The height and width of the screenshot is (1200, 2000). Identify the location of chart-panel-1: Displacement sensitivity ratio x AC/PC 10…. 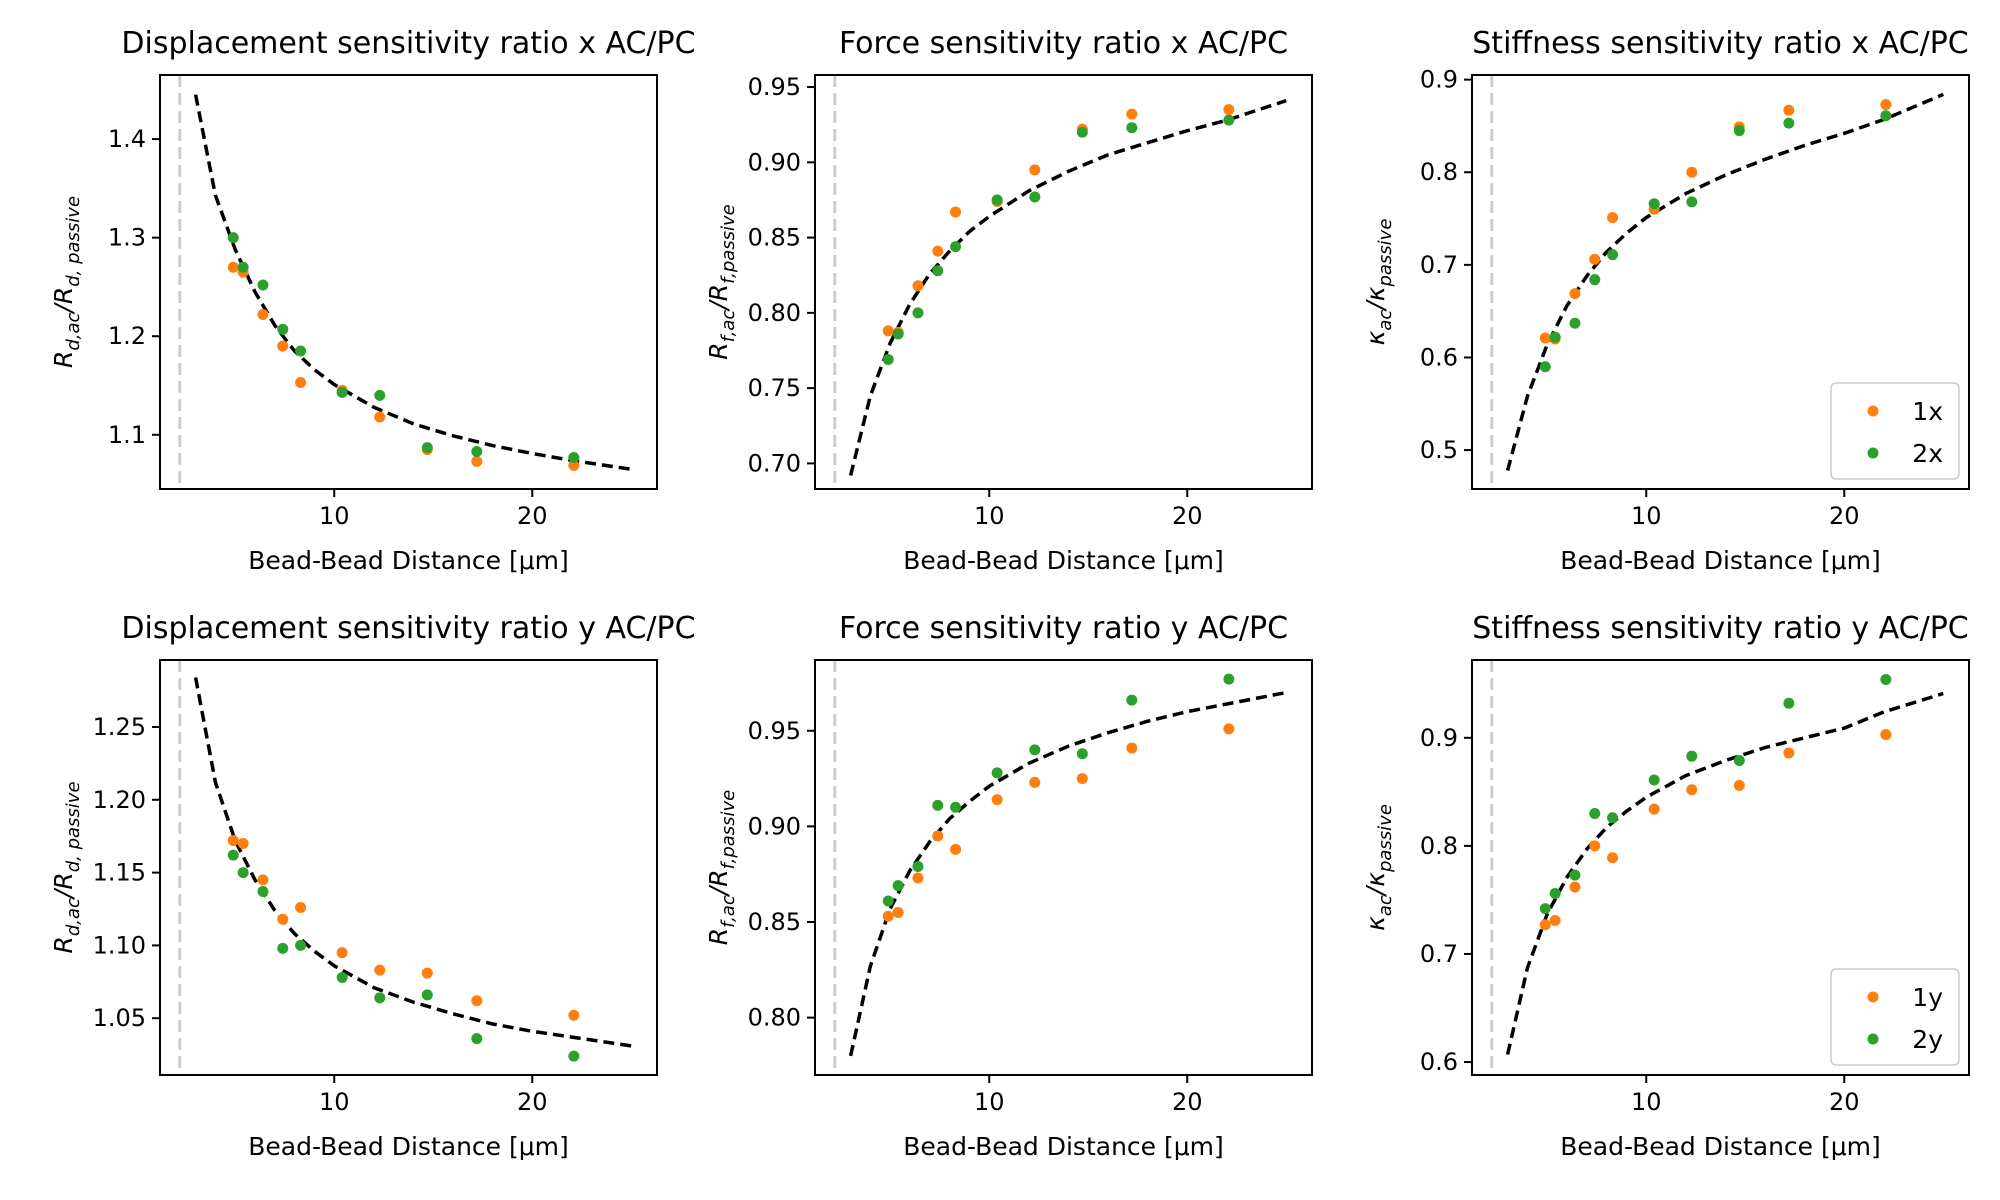
(372, 300).